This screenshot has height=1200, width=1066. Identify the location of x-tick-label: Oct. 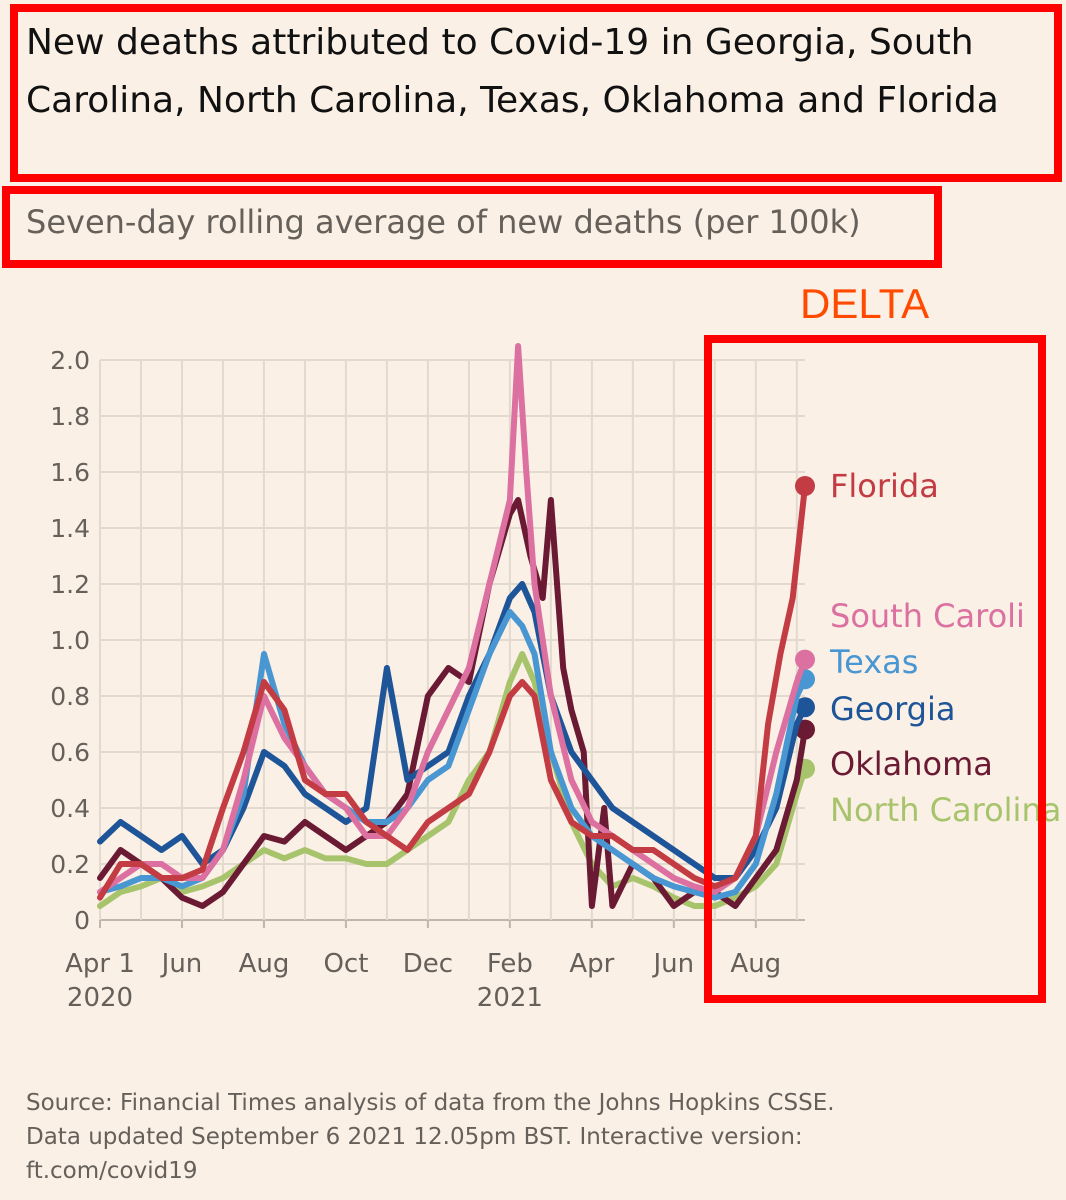
(345, 964).